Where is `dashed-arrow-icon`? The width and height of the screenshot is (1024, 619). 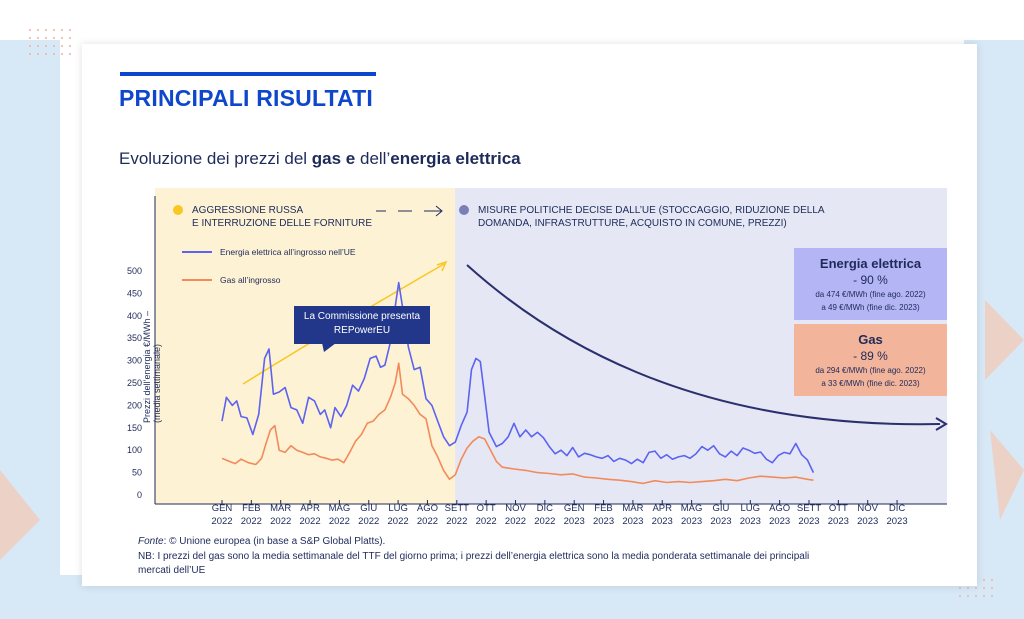 dashed-arrow-icon is located at coordinates (409, 211).